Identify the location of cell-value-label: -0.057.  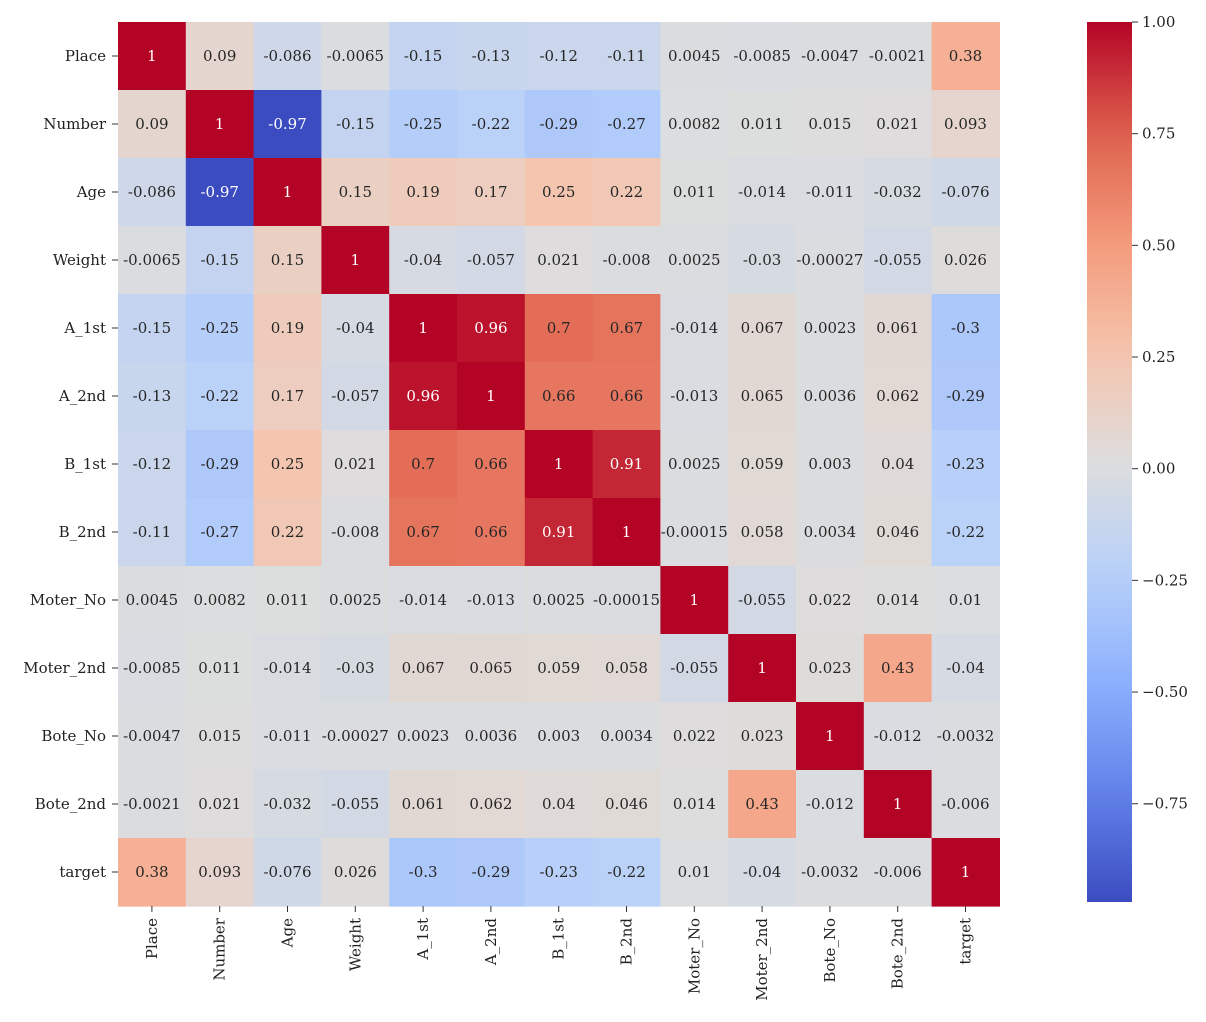
(491, 260).